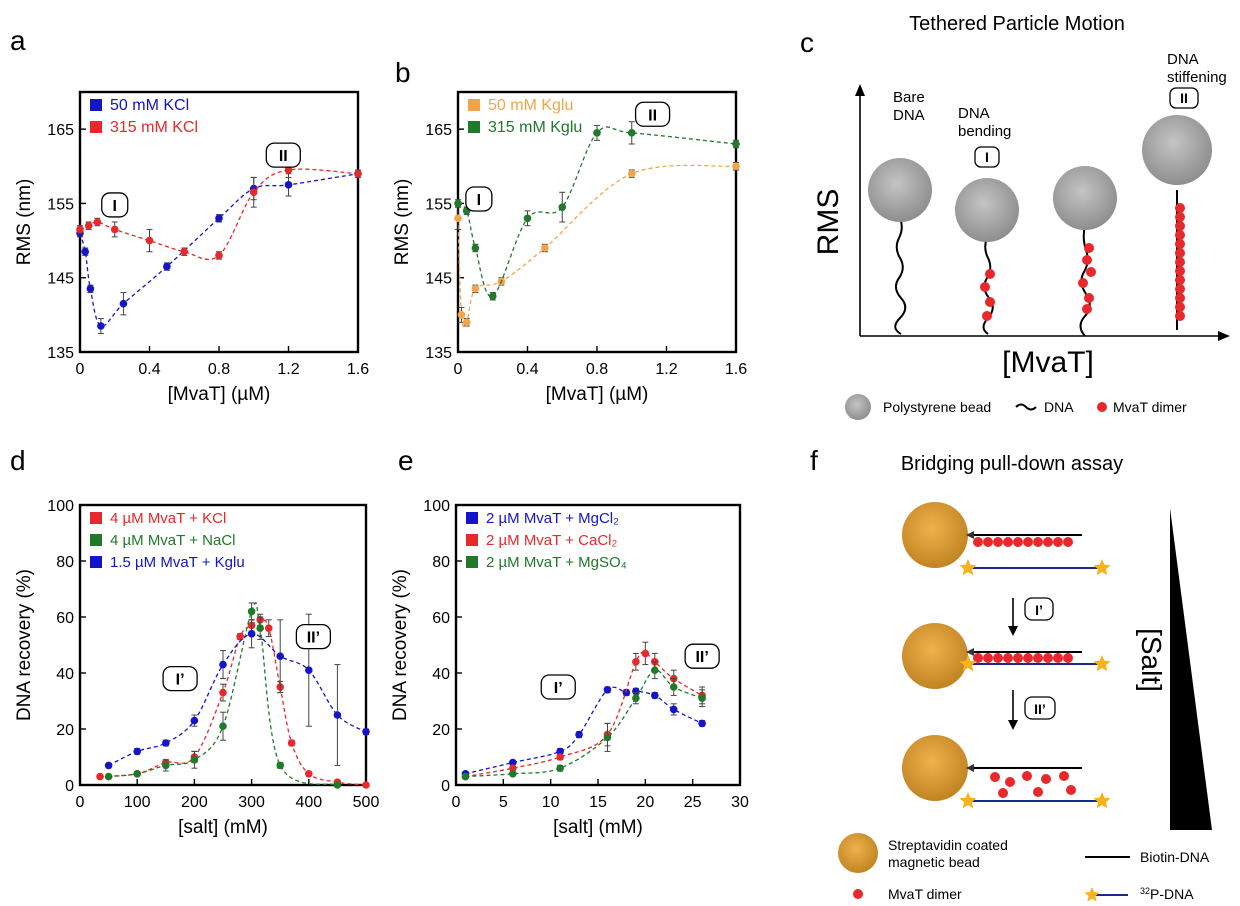 The width and height of the screenshot is (1240, 906). I want to click on legend-biotin-label: Biotin-DNA, so click(1175, 857).